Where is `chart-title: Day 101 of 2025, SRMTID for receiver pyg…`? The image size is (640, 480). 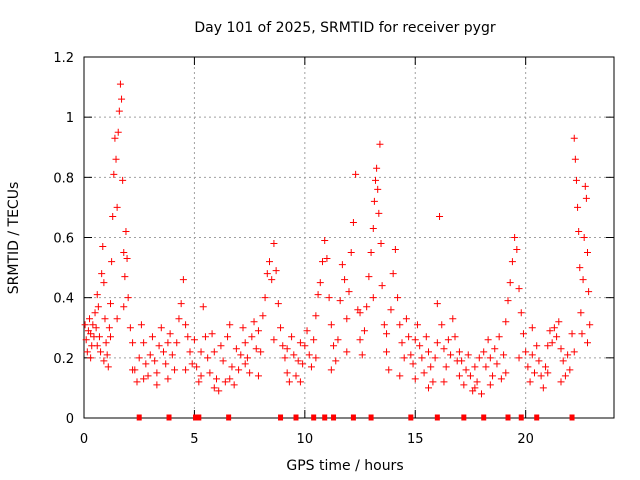
chart-title: Day 101 of 2025, SRMTID for receiver pyg… is located at coordinates (344, 28).